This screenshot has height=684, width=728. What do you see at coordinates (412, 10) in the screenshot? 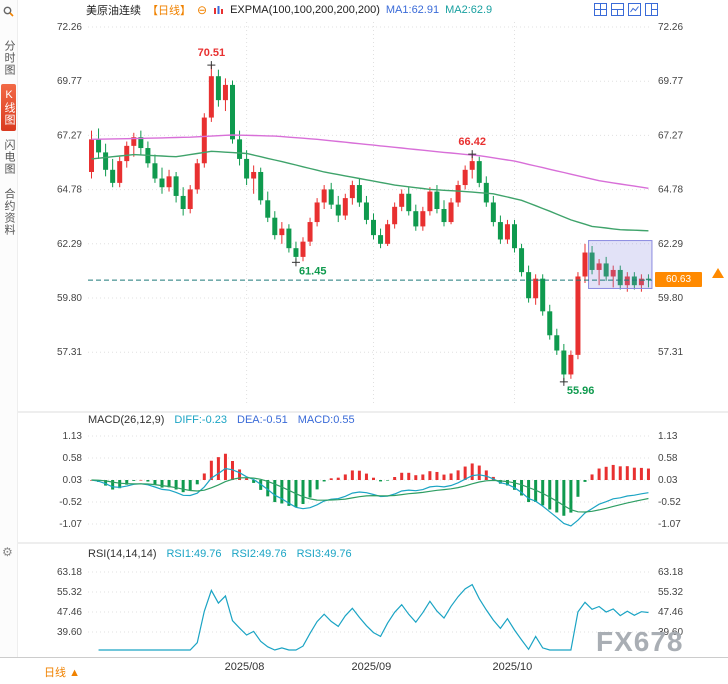
I see `ma1-value: MA1:62.91` at bounding box center [412, 10].